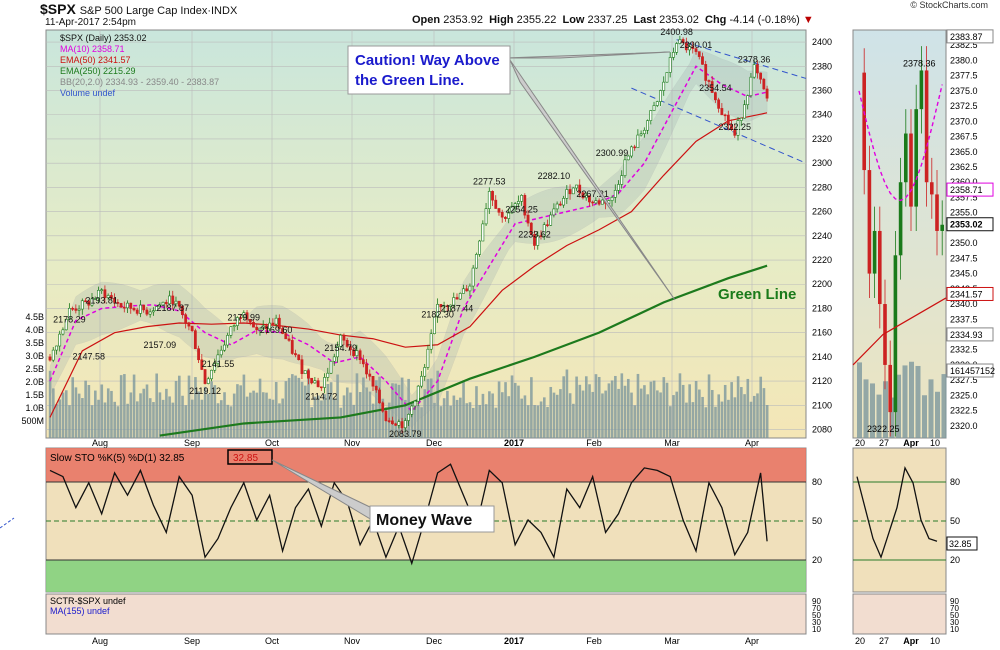 The image size is (1000, 650). What do you see at coordinates (964, 304) in the screenshot?
I see `zoom-y-tick-label: 2340.0` at bounding box center [964, 304].